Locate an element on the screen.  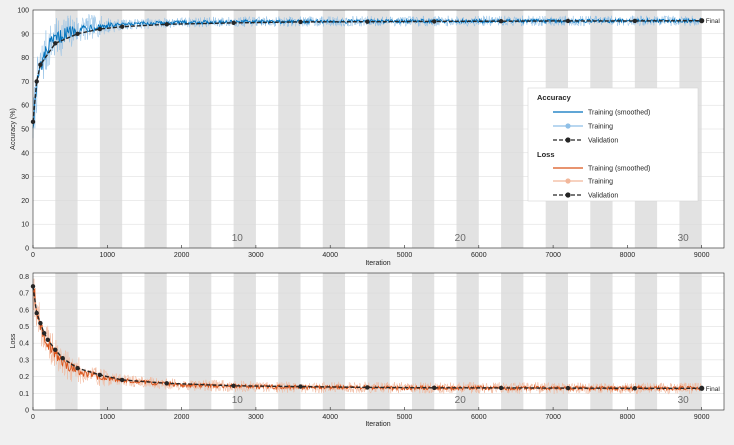
epoch-label: 20 is located at coordinates (461, 400).